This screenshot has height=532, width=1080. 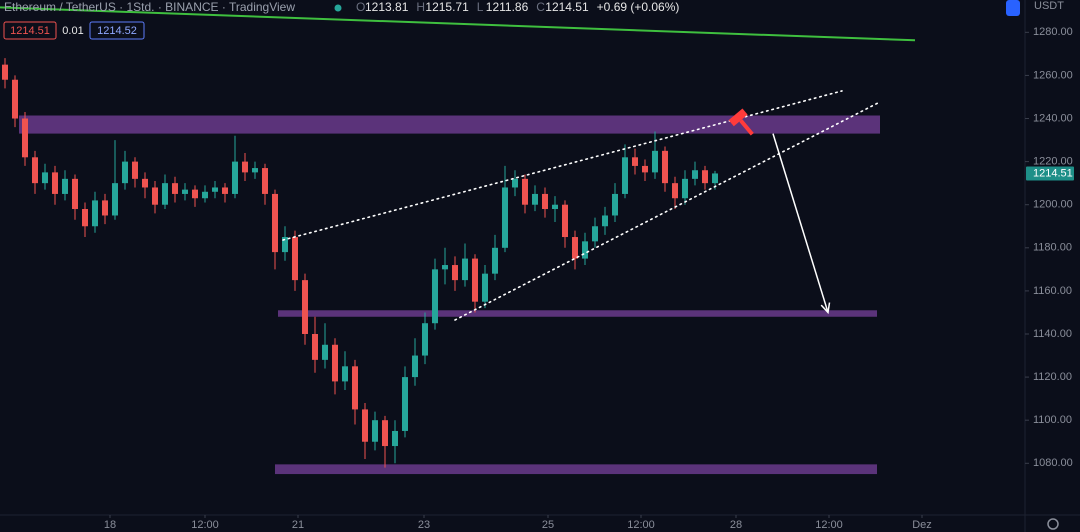 I want to click on y-tick-label: 1280.00, so click(x=1053, y=32).